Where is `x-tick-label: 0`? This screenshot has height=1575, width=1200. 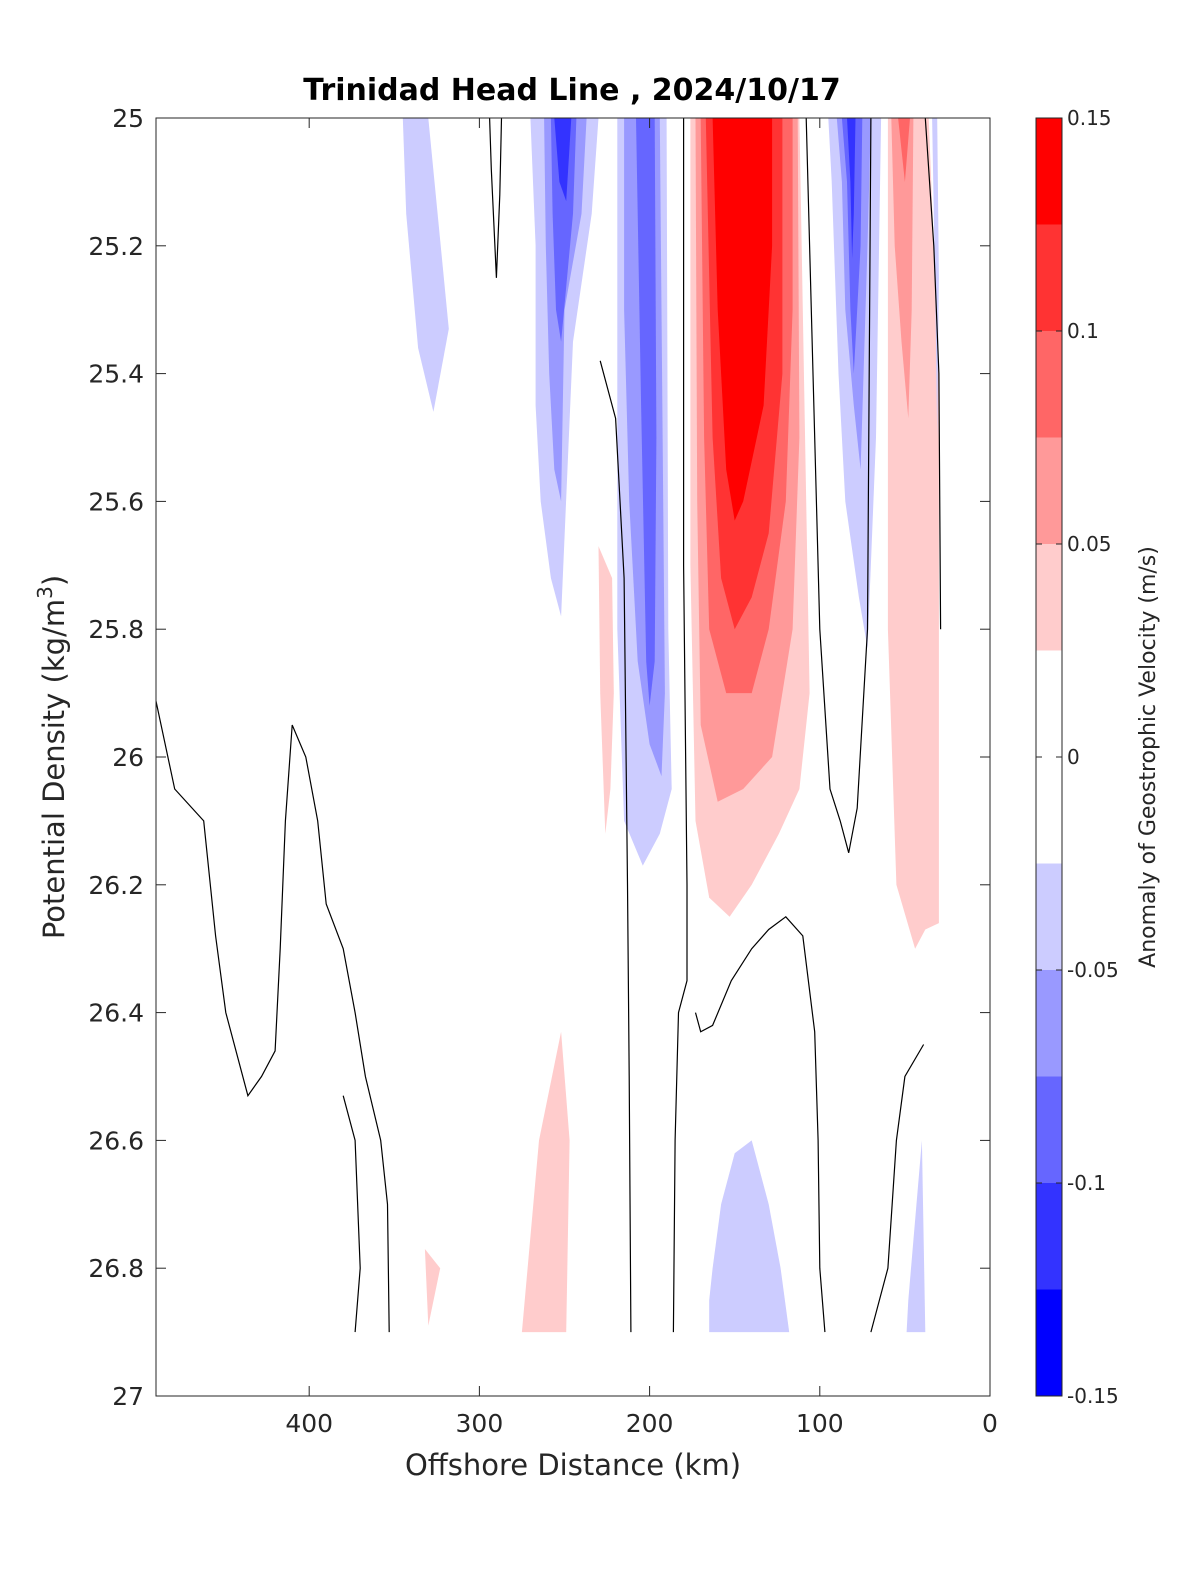 x-tick-label: 0 is located at coordinates (990, 1423).